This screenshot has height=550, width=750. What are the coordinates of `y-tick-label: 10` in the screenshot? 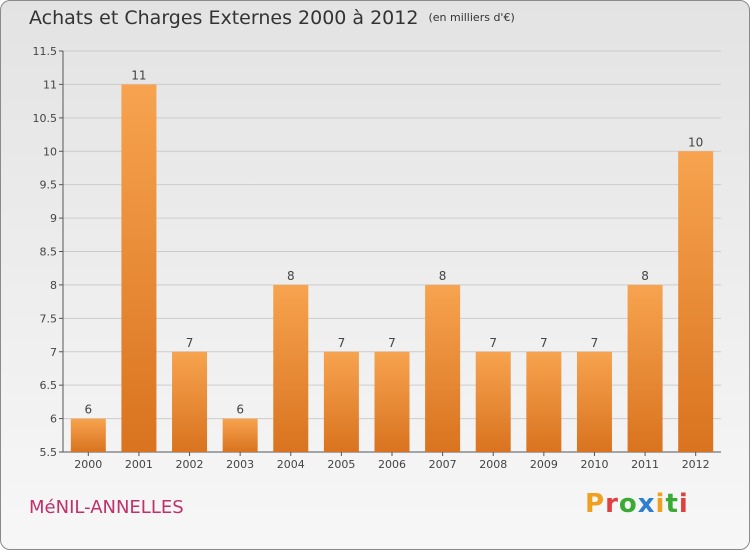 It's located at (50, 151).